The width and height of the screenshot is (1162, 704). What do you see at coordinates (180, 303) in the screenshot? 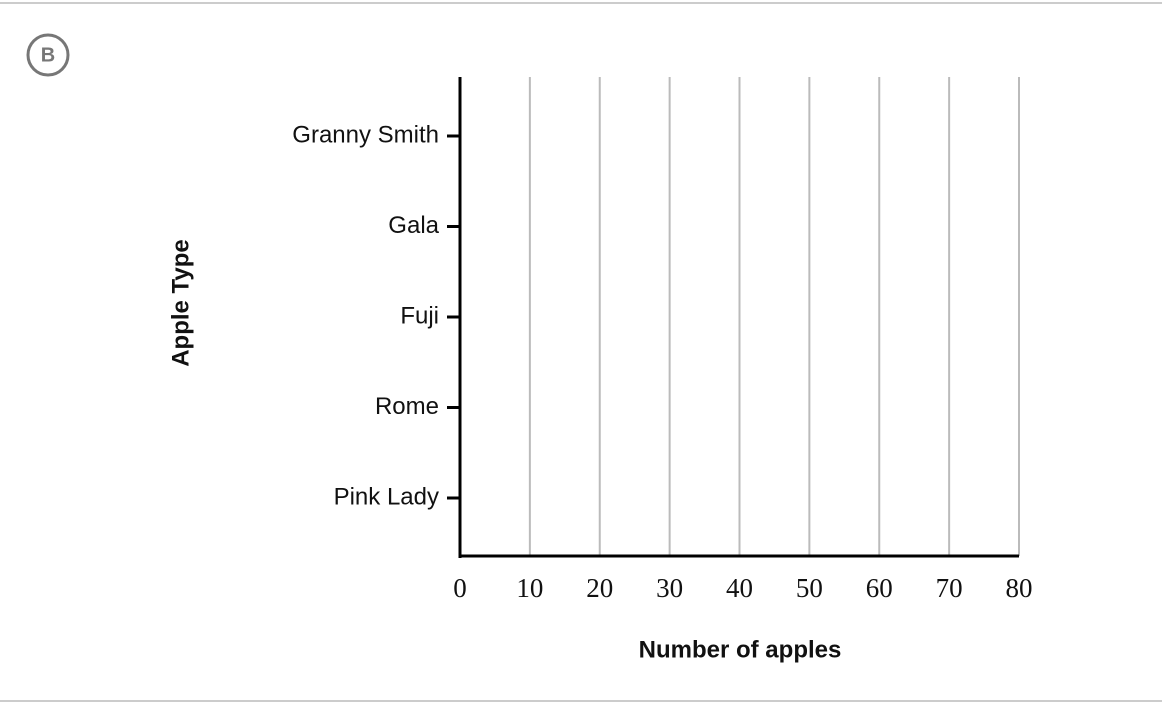
I see `y-axis-title: Apple Type` at bounding box center [180, 303].